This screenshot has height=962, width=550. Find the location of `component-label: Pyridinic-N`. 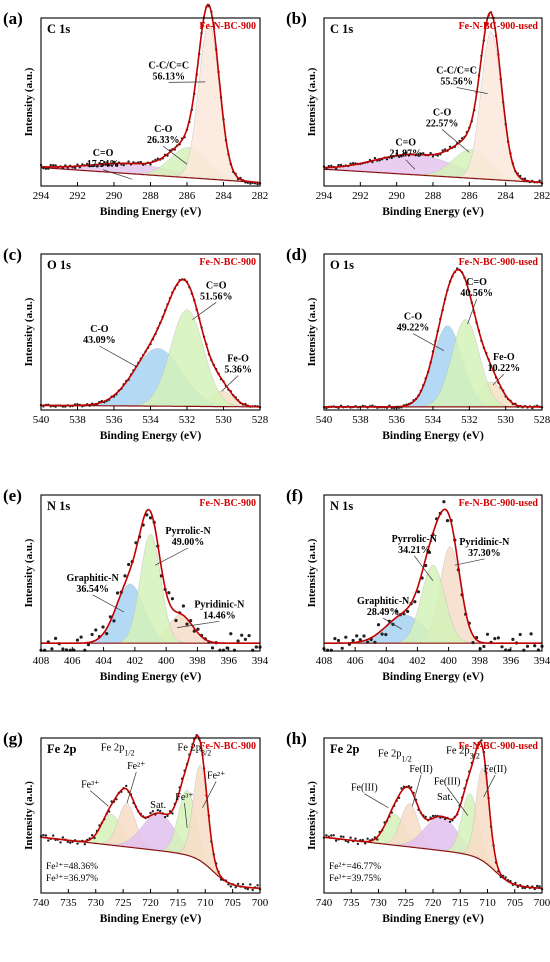

component-label: Pyridinic-N is located at coordinates (219, 604).